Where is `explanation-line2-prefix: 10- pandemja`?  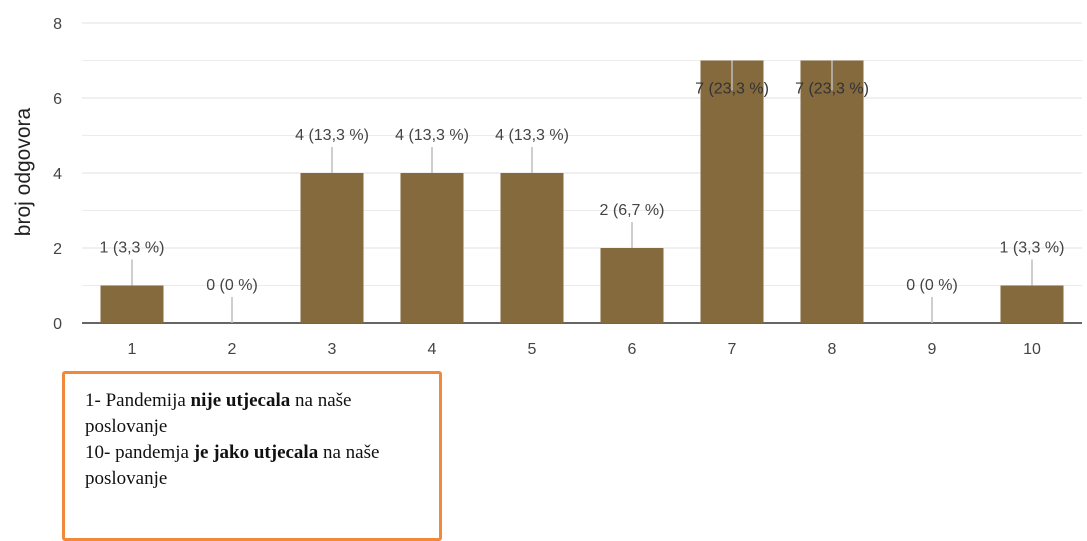
explanation-line2-prefix: 10- pandemja is located at coordinates (139, 452).